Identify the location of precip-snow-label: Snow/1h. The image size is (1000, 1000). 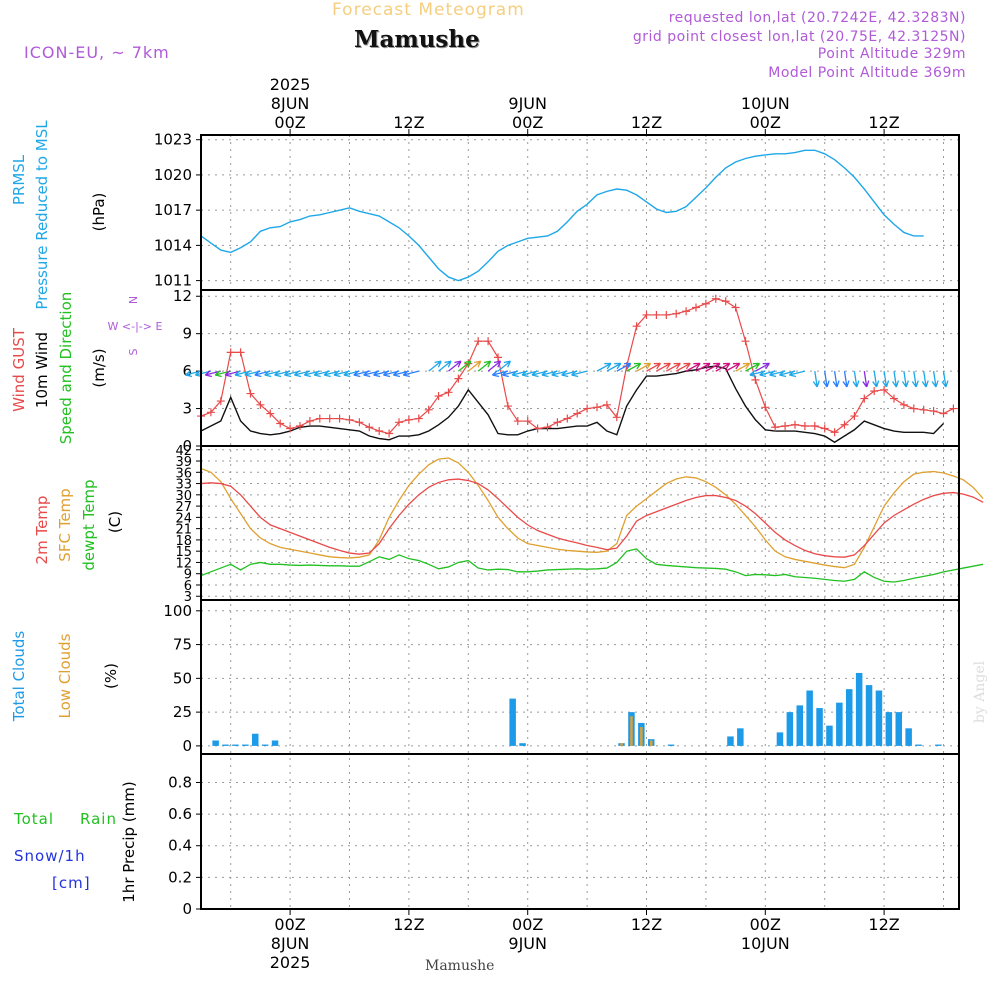
(50, 856).